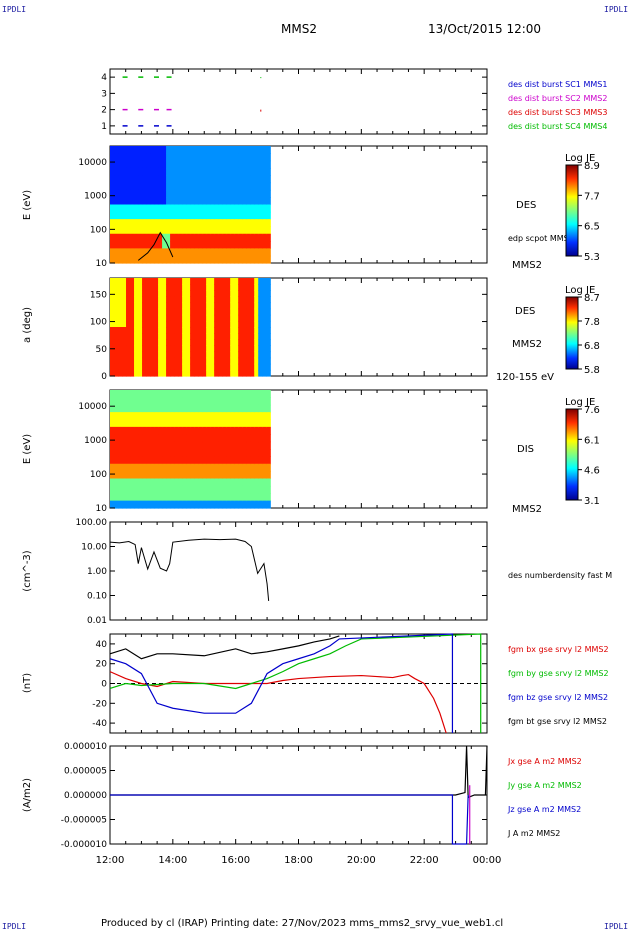  Describe the element at coordinates (172, 860) in the screenshot. I see `x-tick-label: 14:00` at that location.